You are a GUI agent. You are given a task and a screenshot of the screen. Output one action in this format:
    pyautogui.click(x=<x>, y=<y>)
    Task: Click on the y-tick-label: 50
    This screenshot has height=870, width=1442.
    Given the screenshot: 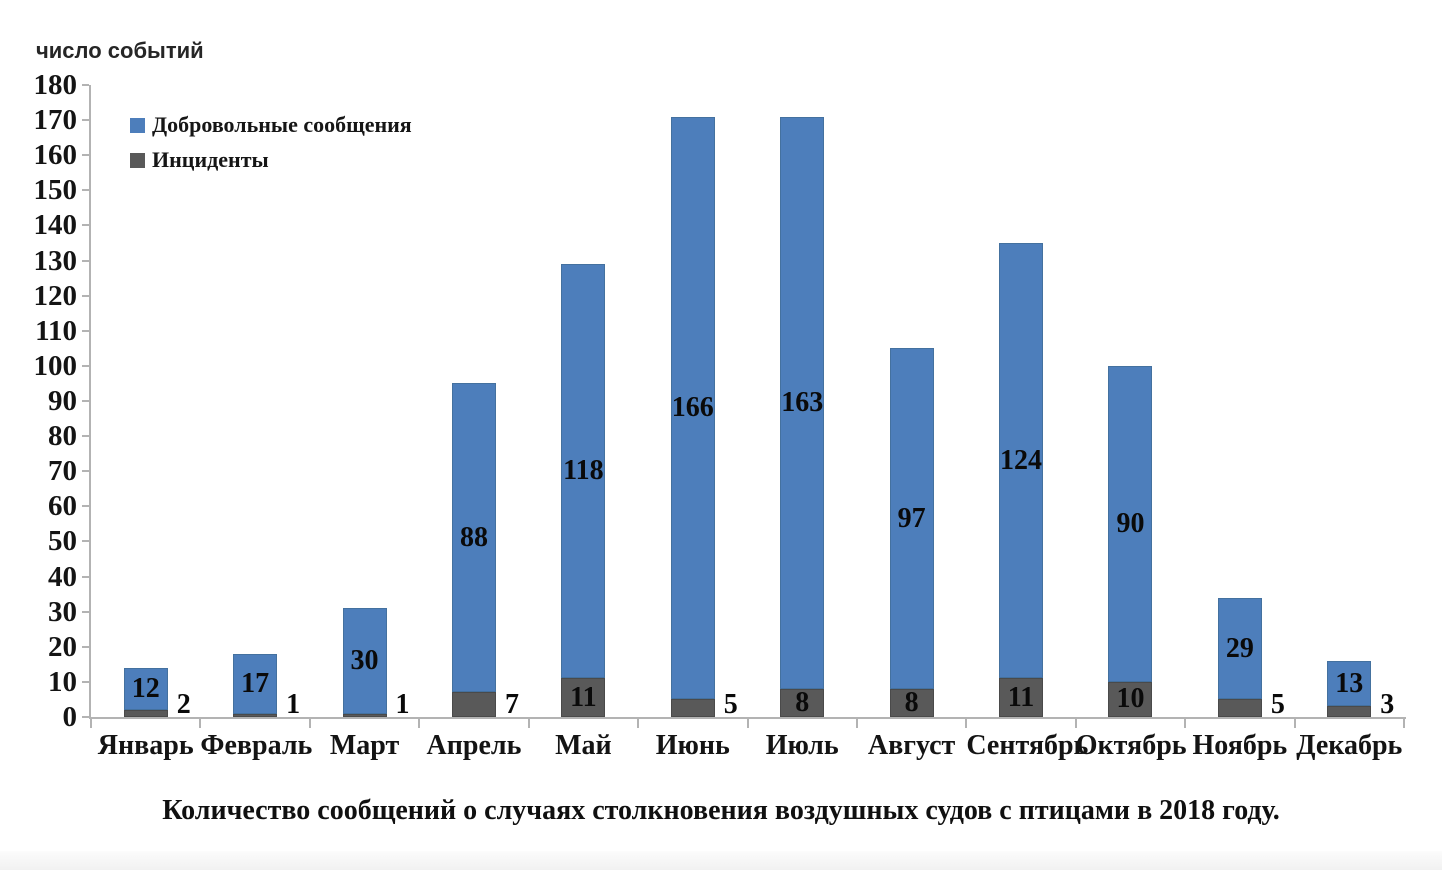 What is the action you would take?
    pyautogui.click(x=62, y=541)
    